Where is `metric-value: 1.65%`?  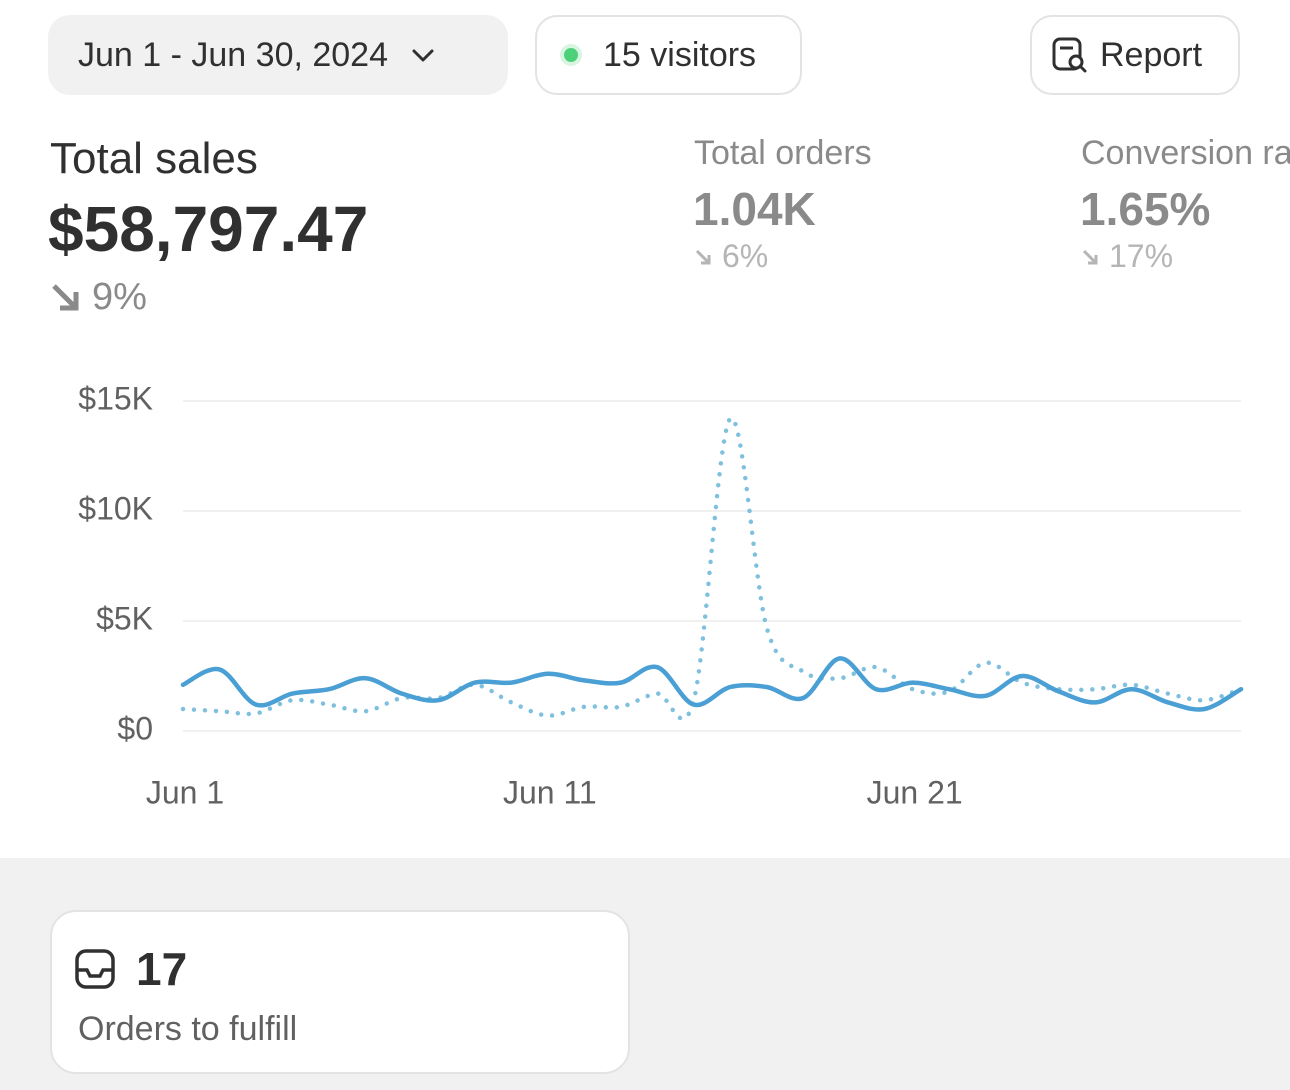
metric-value: 1.65% is located at coordinates (1145, 209).